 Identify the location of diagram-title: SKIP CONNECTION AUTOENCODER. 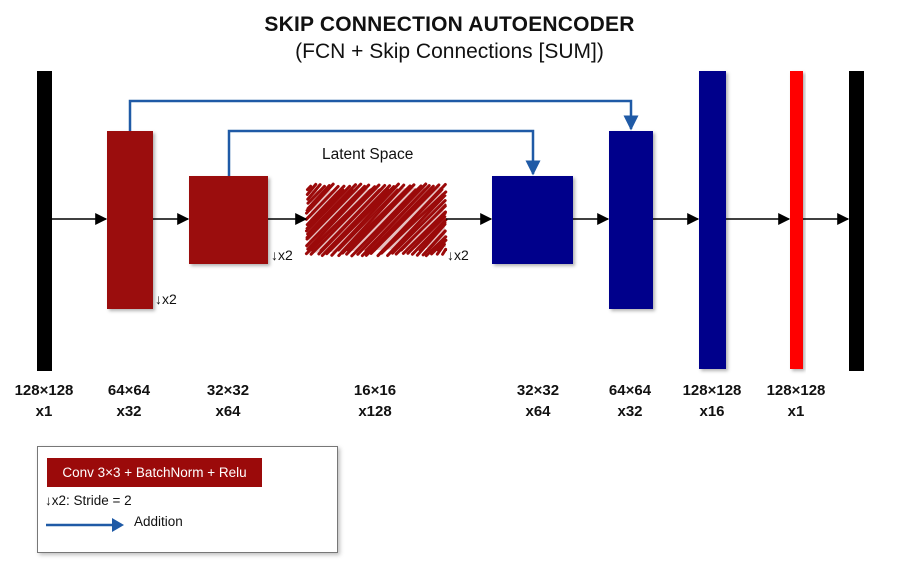
(449, 24).